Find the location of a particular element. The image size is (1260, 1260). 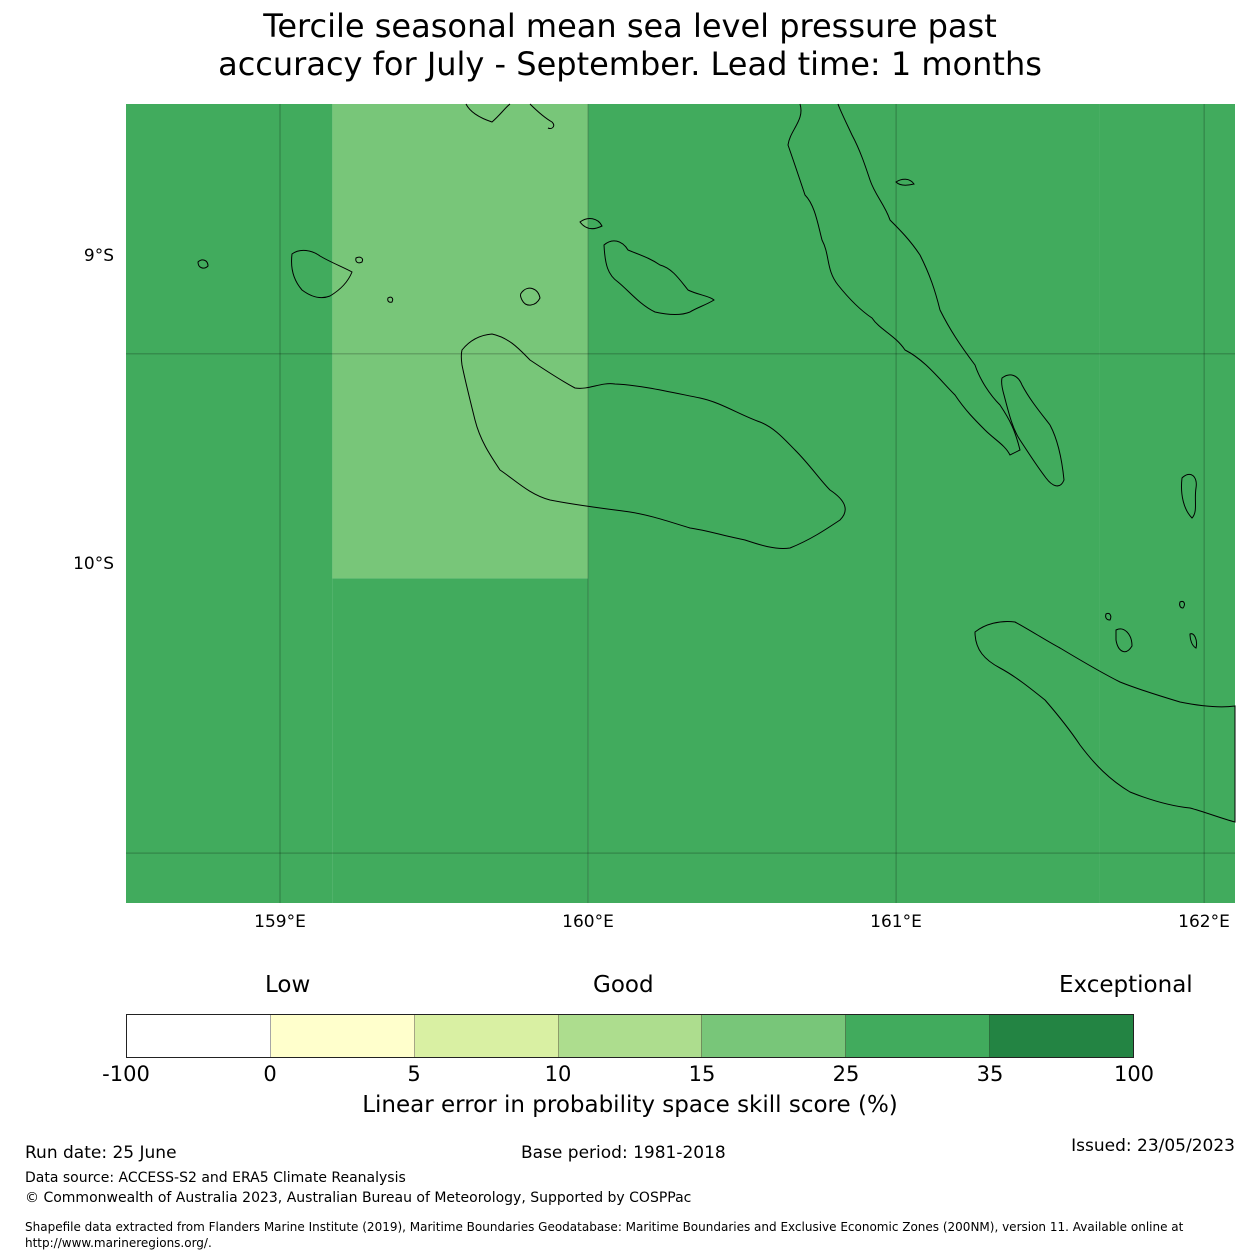

colorbar-tick: 0 is located at coordinates (270, 1074).